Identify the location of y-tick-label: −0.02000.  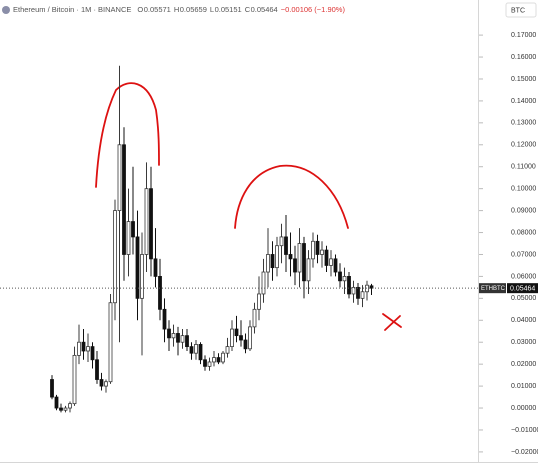
(524, 452).